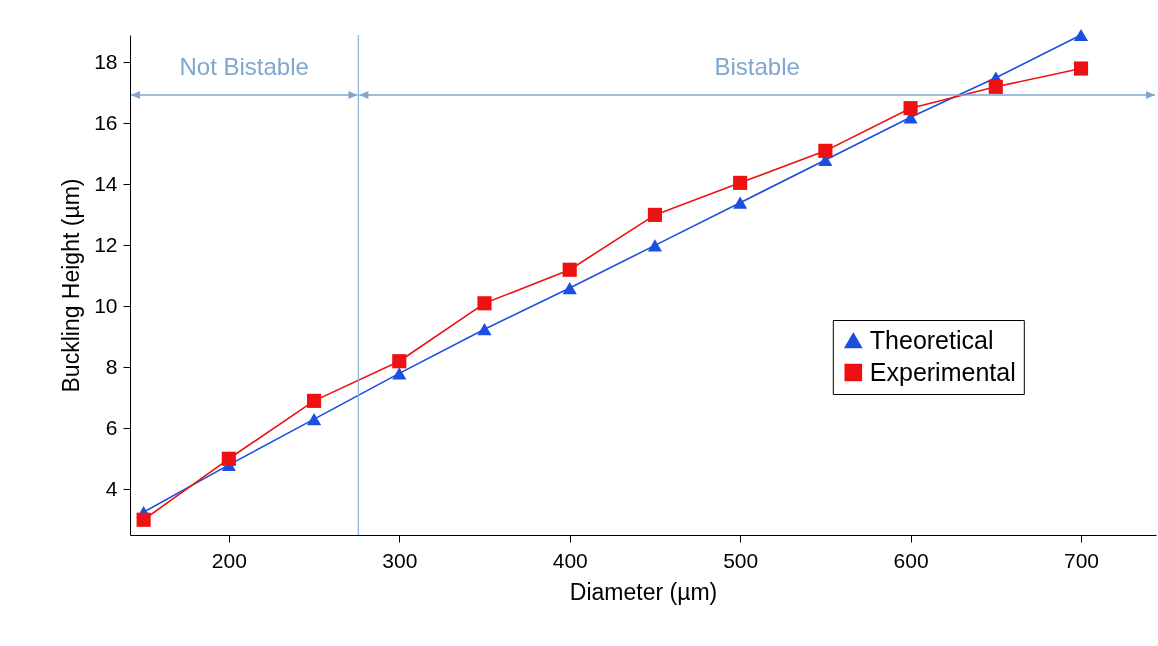 Image resolution: width=1158 pixels, height=646 pixels. Describe the element at coordinates (741, 560) in the screenshot. I see `x-tick-label: 500` at that location.